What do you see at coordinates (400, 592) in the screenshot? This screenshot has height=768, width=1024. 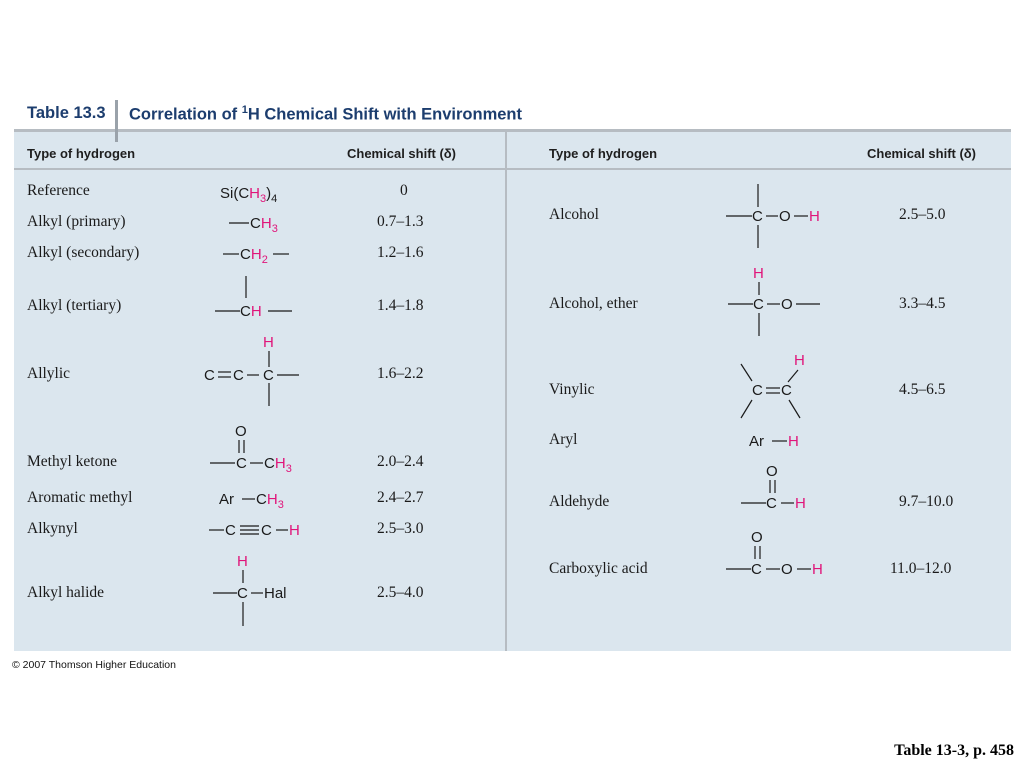 I see `row-shift-alkyl-halide: 2.5–4.0` at bounding box center [400, 592].